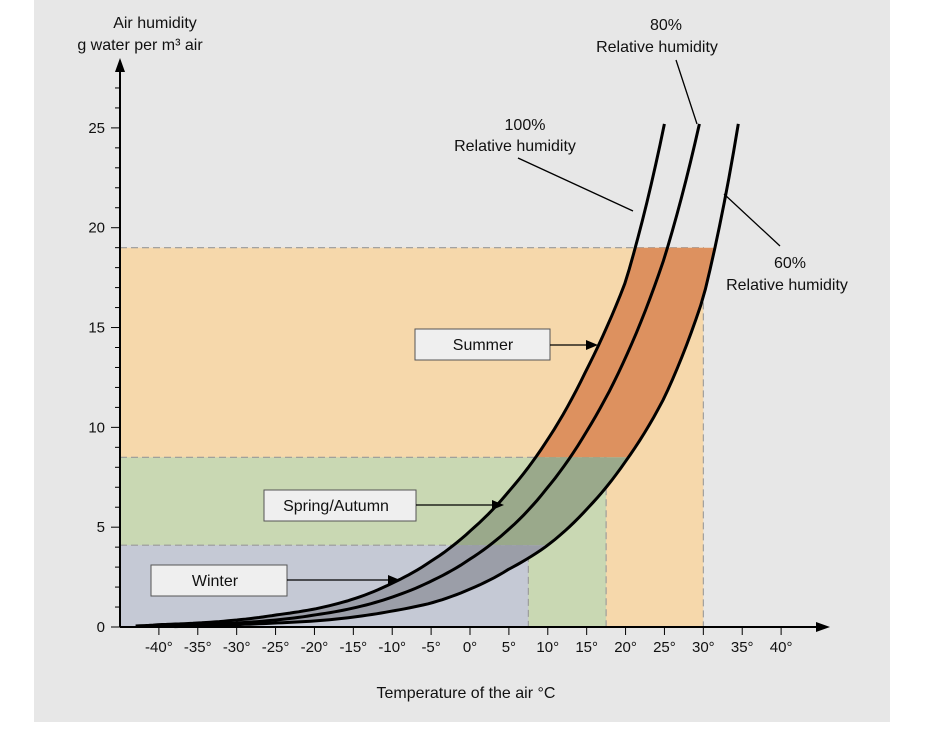 The width and height of the screenshot is (930, 744). What do you see at coordinates (96, 228) in the screenshot?
I see `y-tick-label: 20` at bounding box center [96, 228].